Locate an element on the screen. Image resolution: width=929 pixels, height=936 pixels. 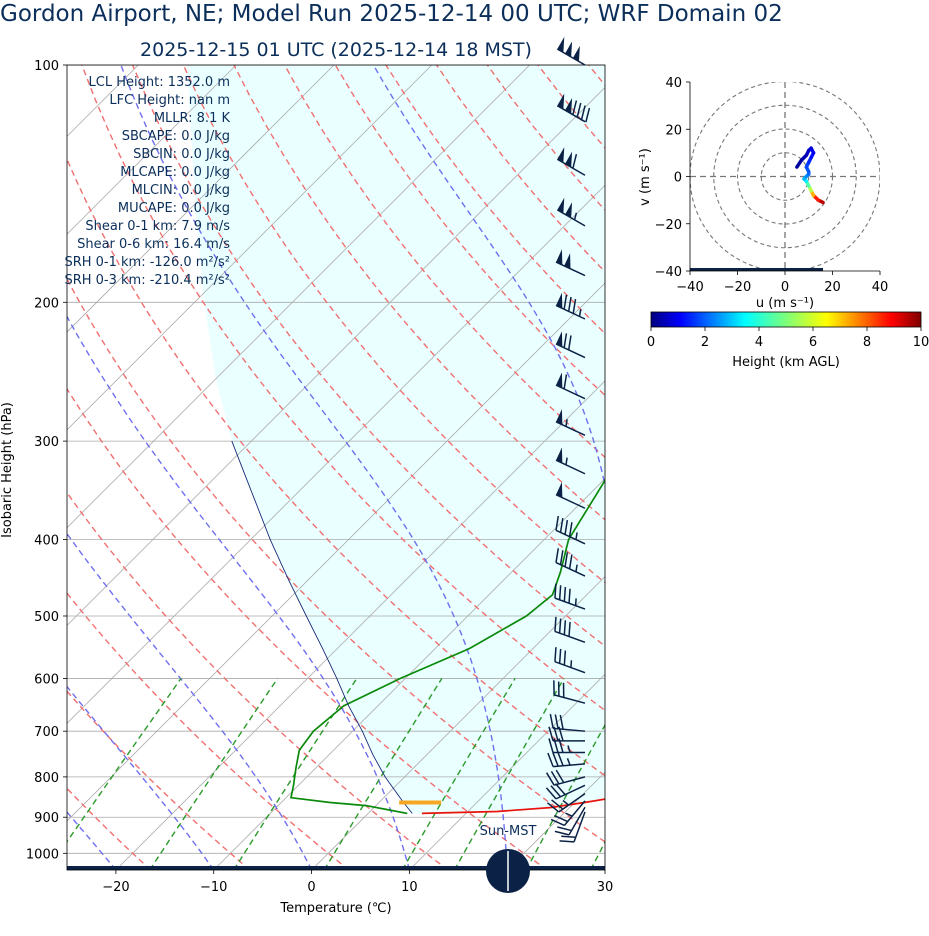
colorbar-label: Height (km AGL) is located at coordinates (786, 362).